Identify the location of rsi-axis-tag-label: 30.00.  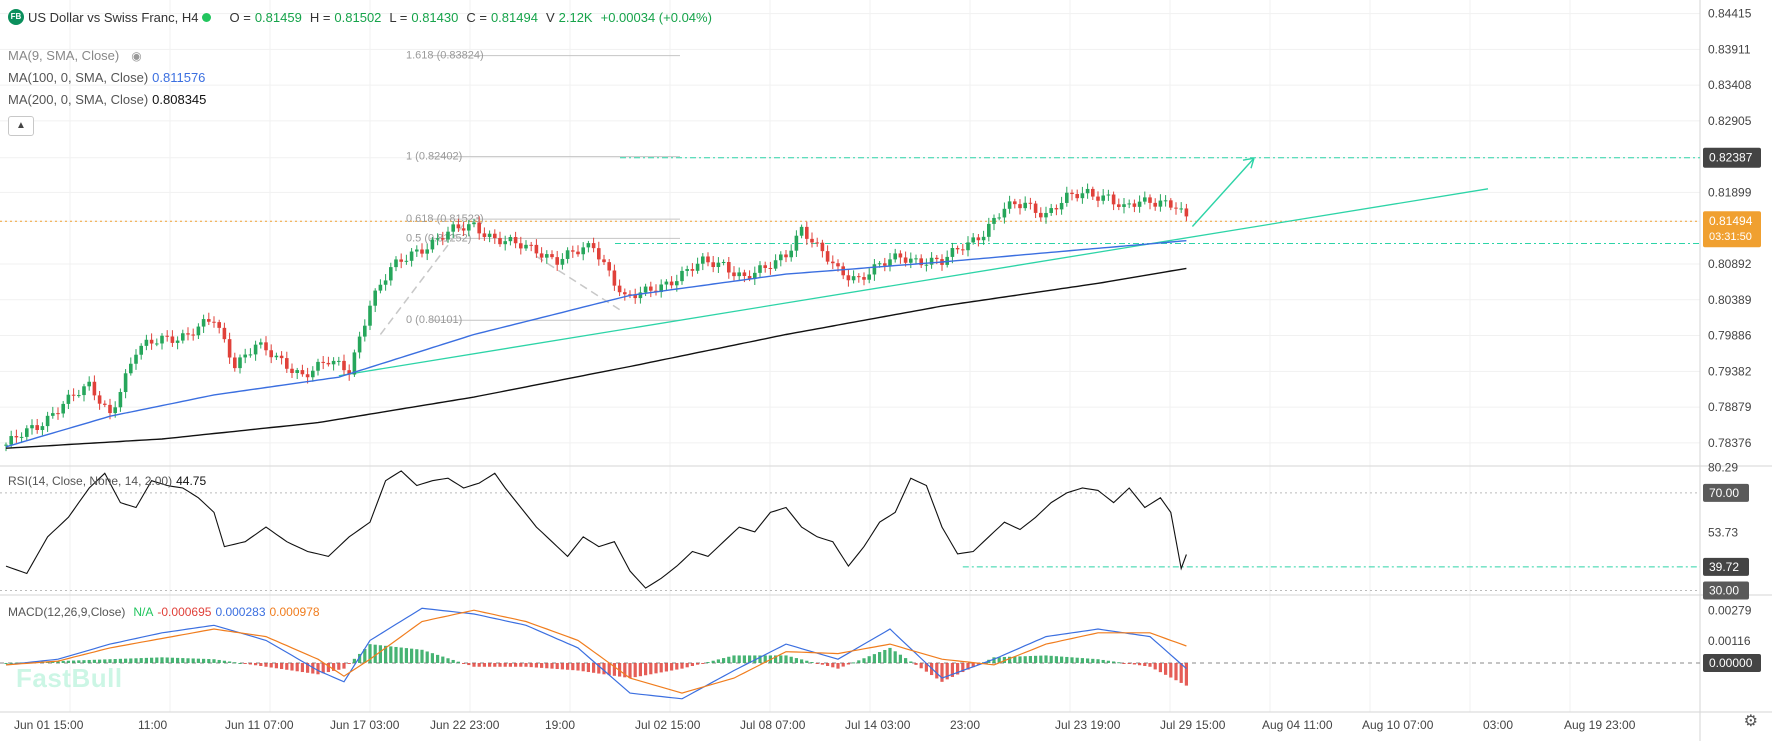
(1724, 591).